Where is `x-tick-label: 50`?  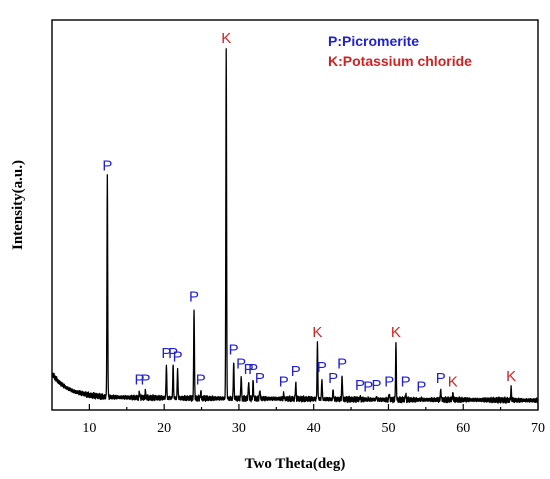
x-tick-label: 50 is located at coordinates (388, 428).